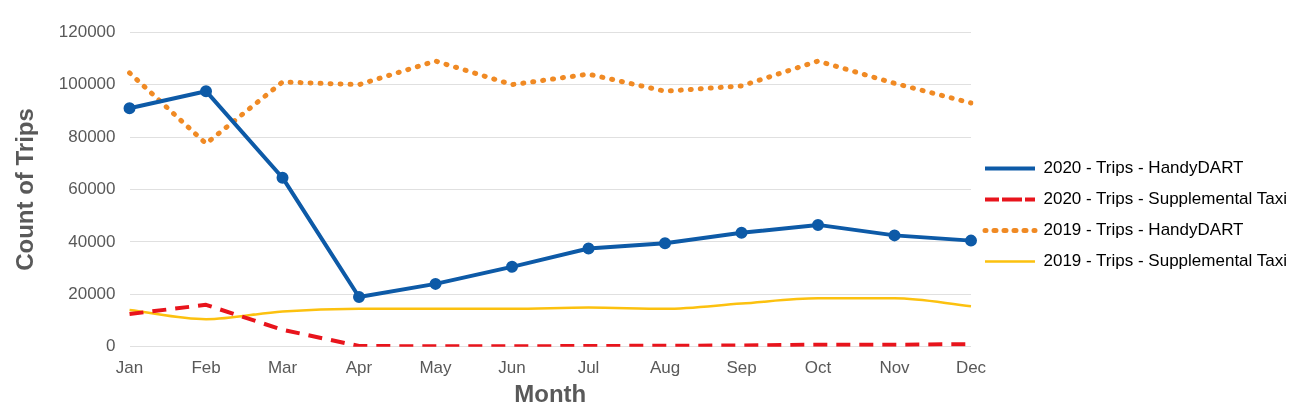 The height and width of the screenshot is (418, 1304). What do you see at coordinates (87, 84) in the screenshot?
I see `y-tick-label: 100000` at bounding box center [87, 84].